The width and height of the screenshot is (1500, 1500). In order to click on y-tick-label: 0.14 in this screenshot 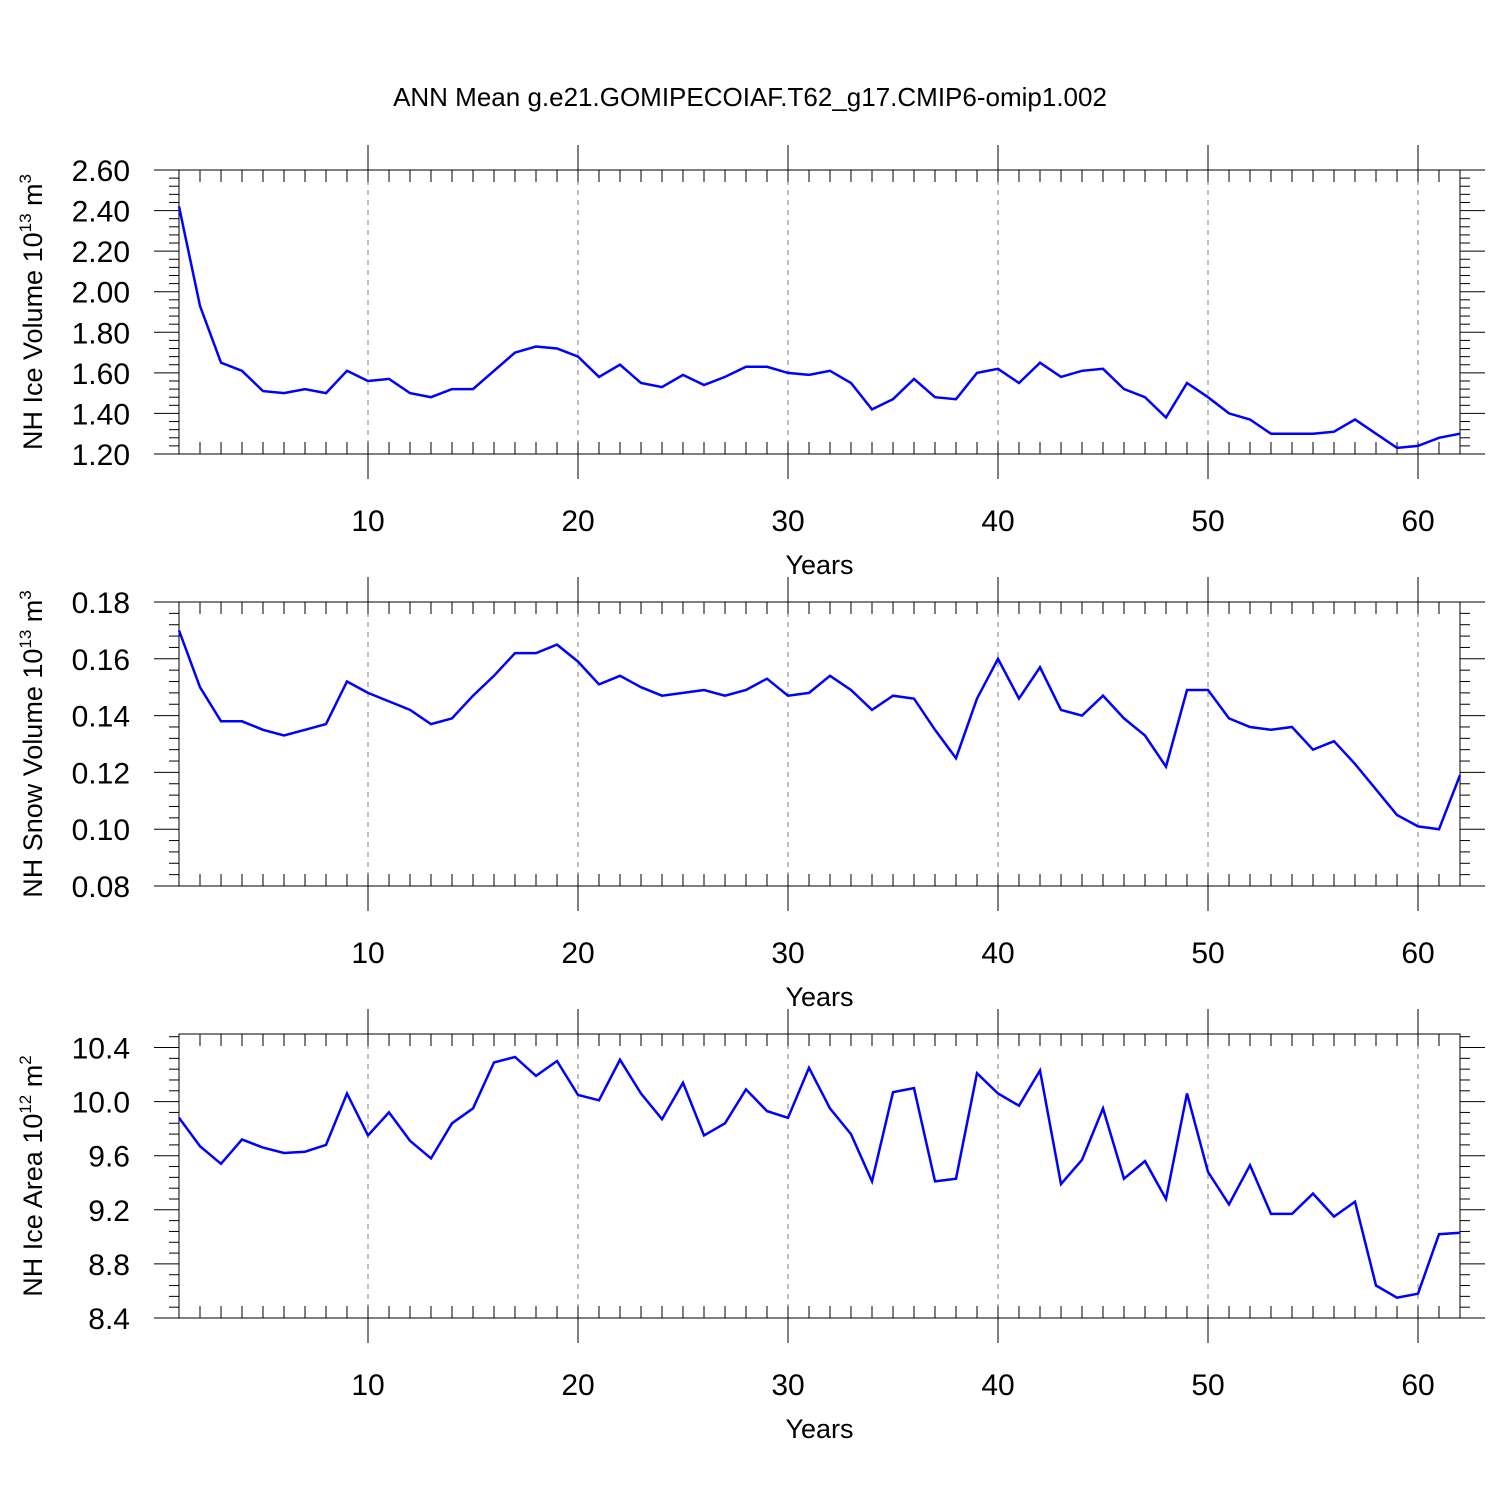, I will do `click(101, 717)`.